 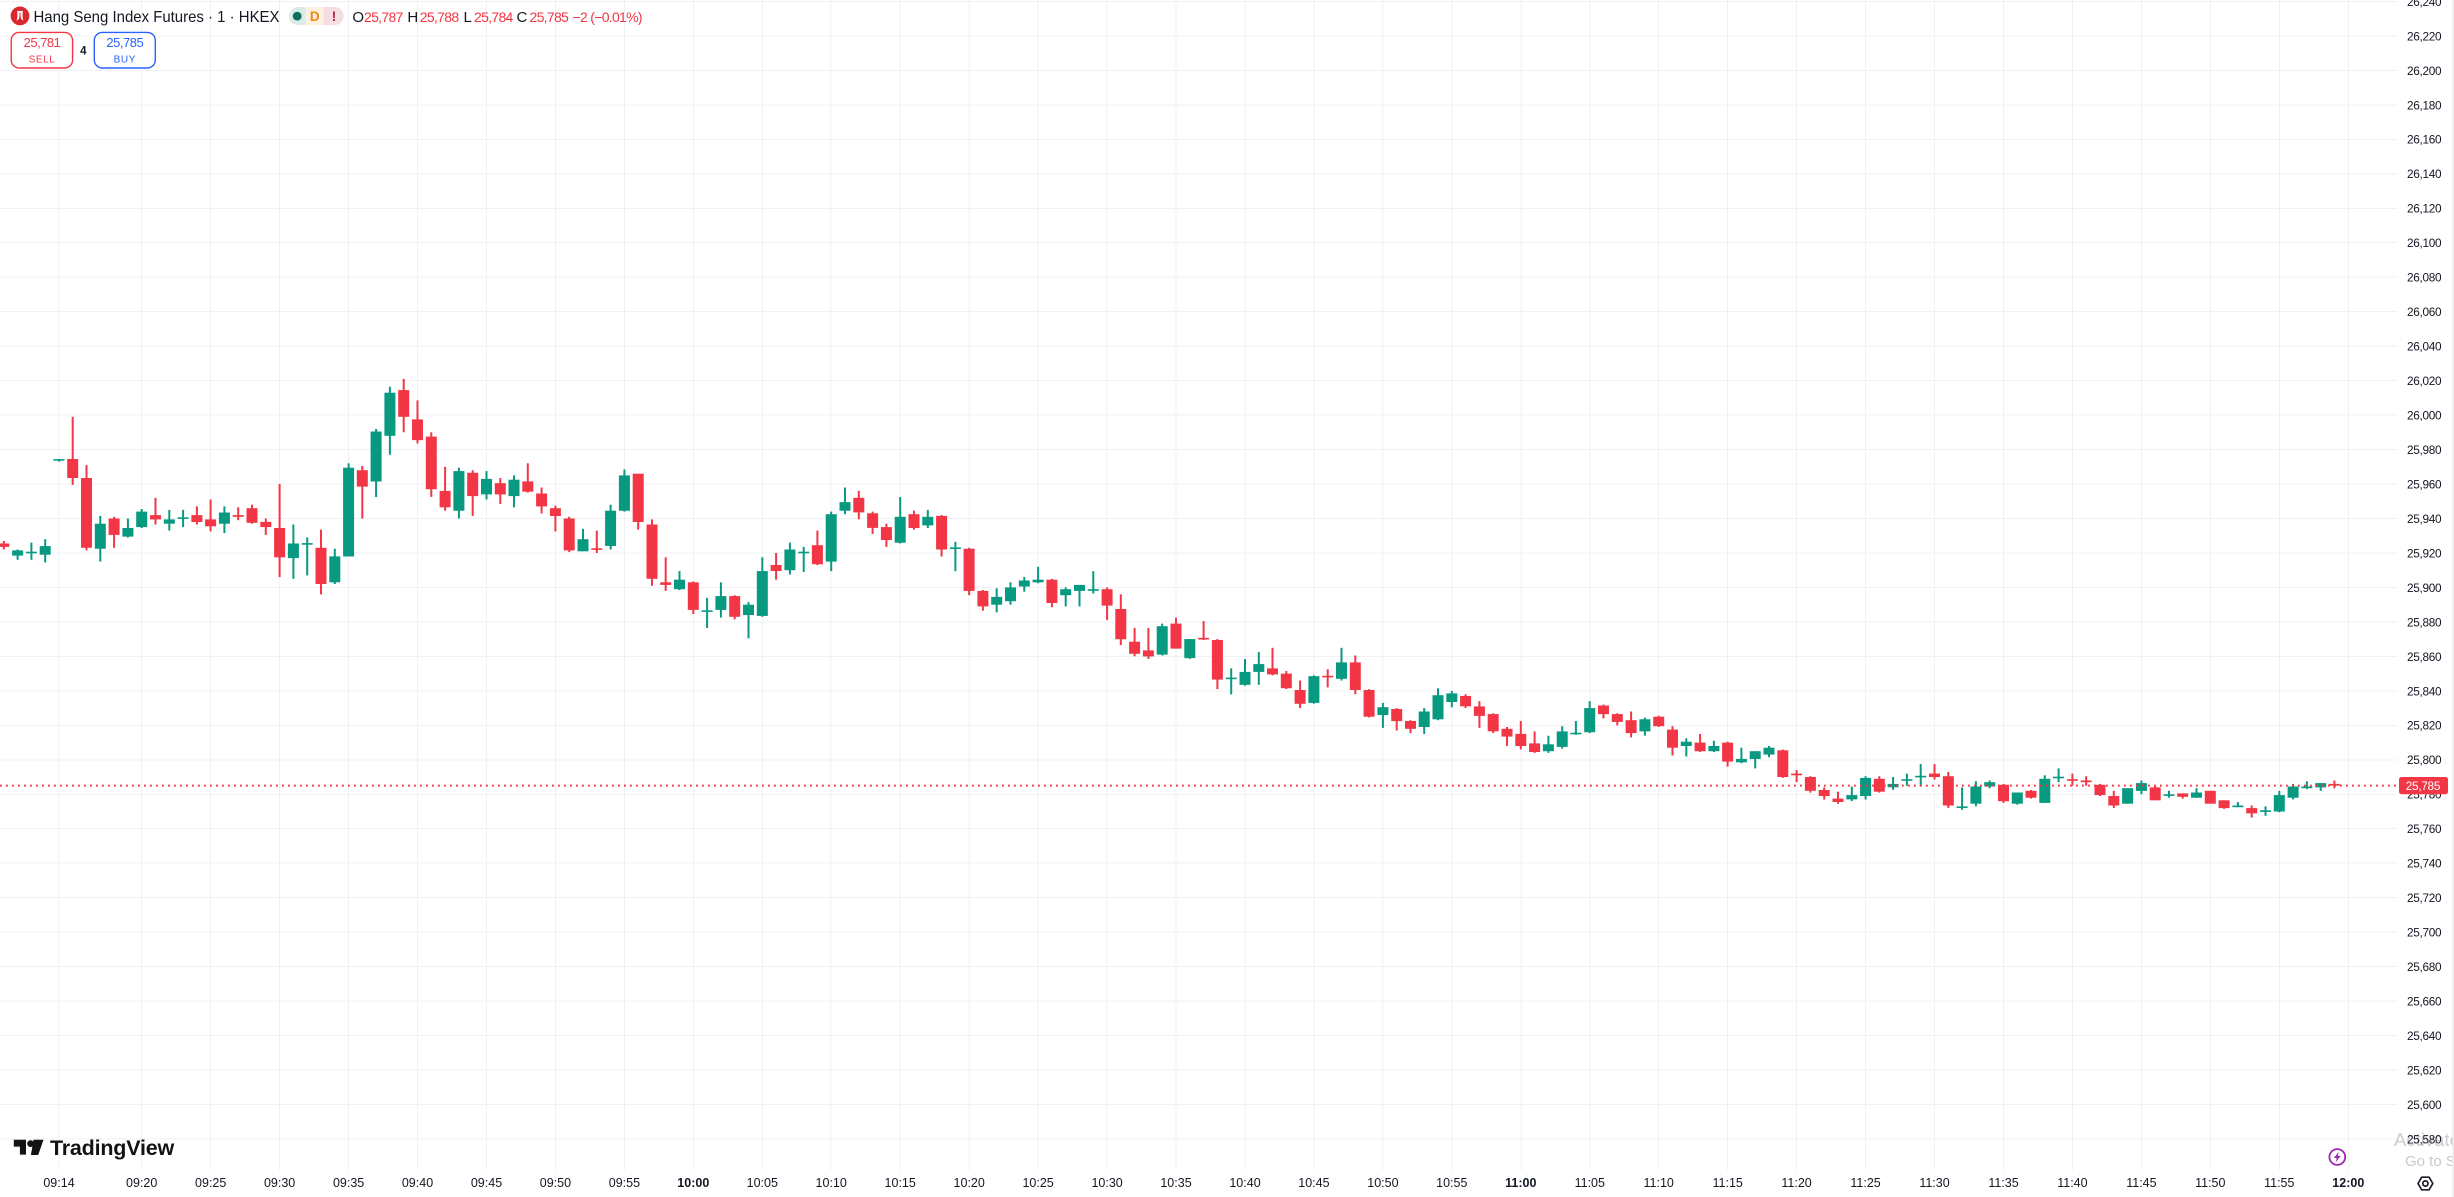 What do you see at coordinates (486, 1183) in the screenshot?
I see `svg-text: 09:45` at bounding box center [486, 1183].